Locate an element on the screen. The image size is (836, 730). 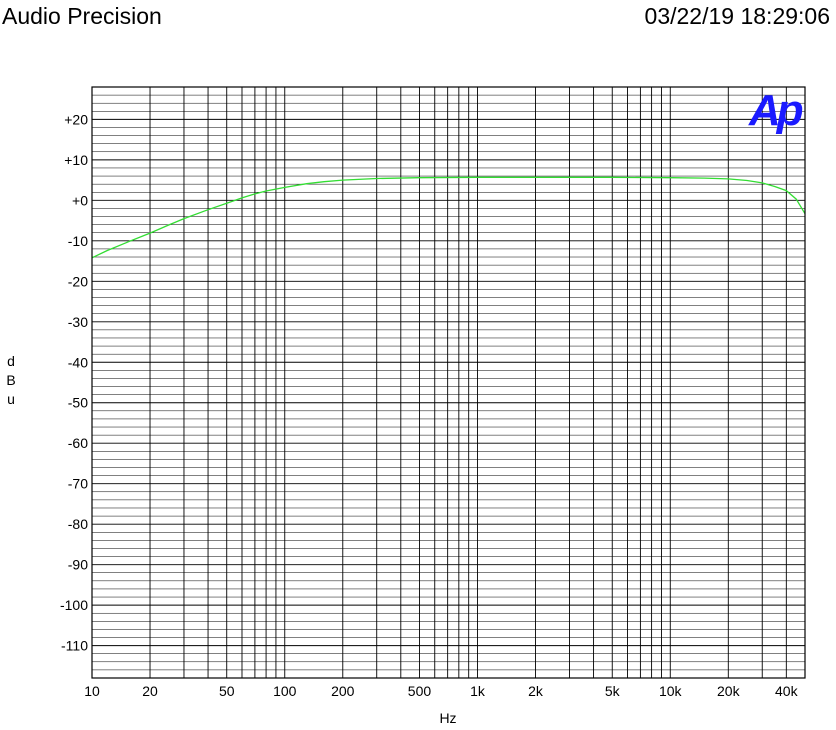
y-tick-label: -70 is located at coordinates (78, 484).